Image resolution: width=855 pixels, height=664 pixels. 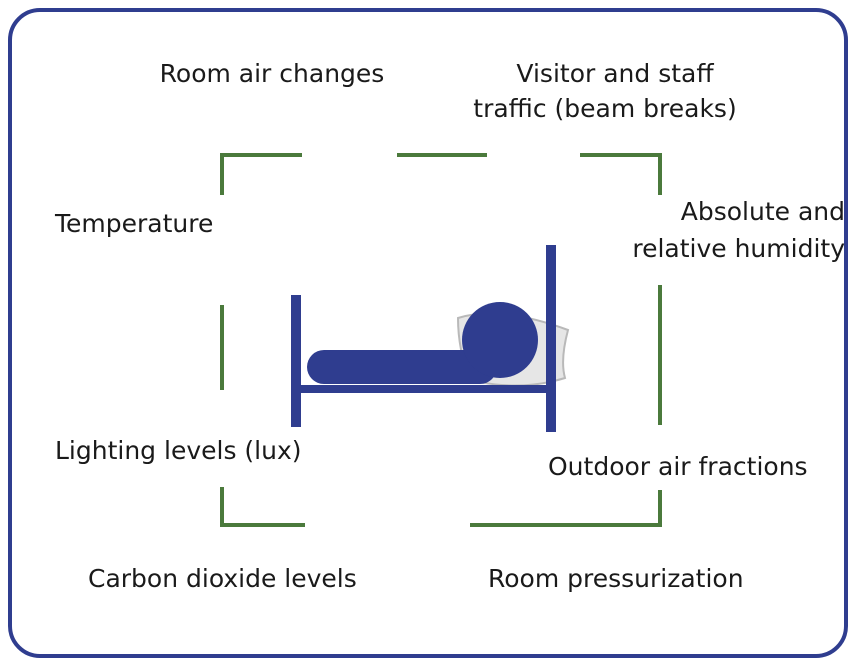 I want to click on bed, so click(x=430, y=338).